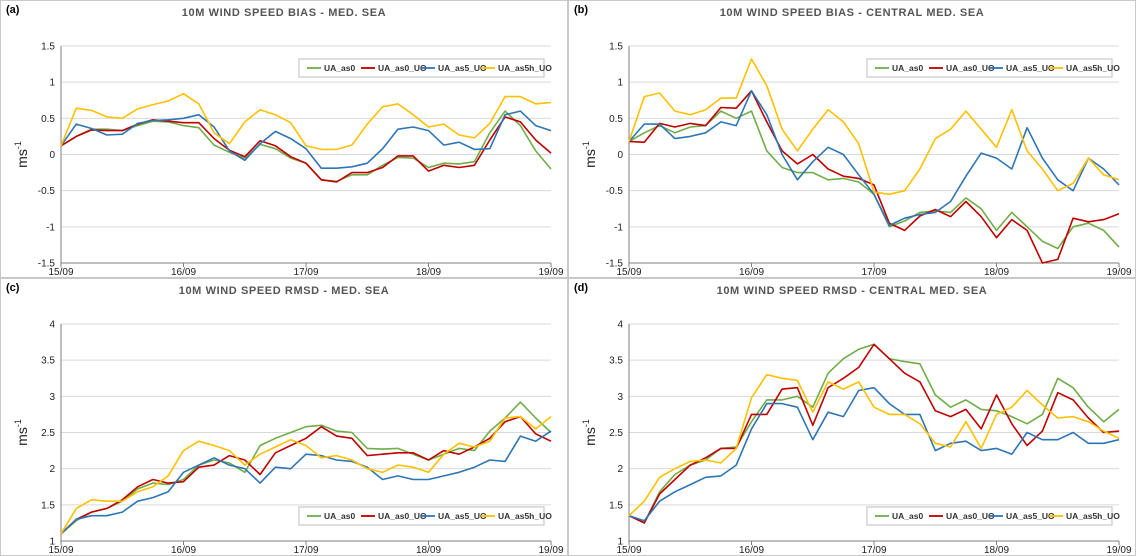 Image resolution: width=1136 pixels, height=556 pixels. Describe the element at coordinates (581, 288) in the screenshot. I see `panel-label: (d)` at that location.